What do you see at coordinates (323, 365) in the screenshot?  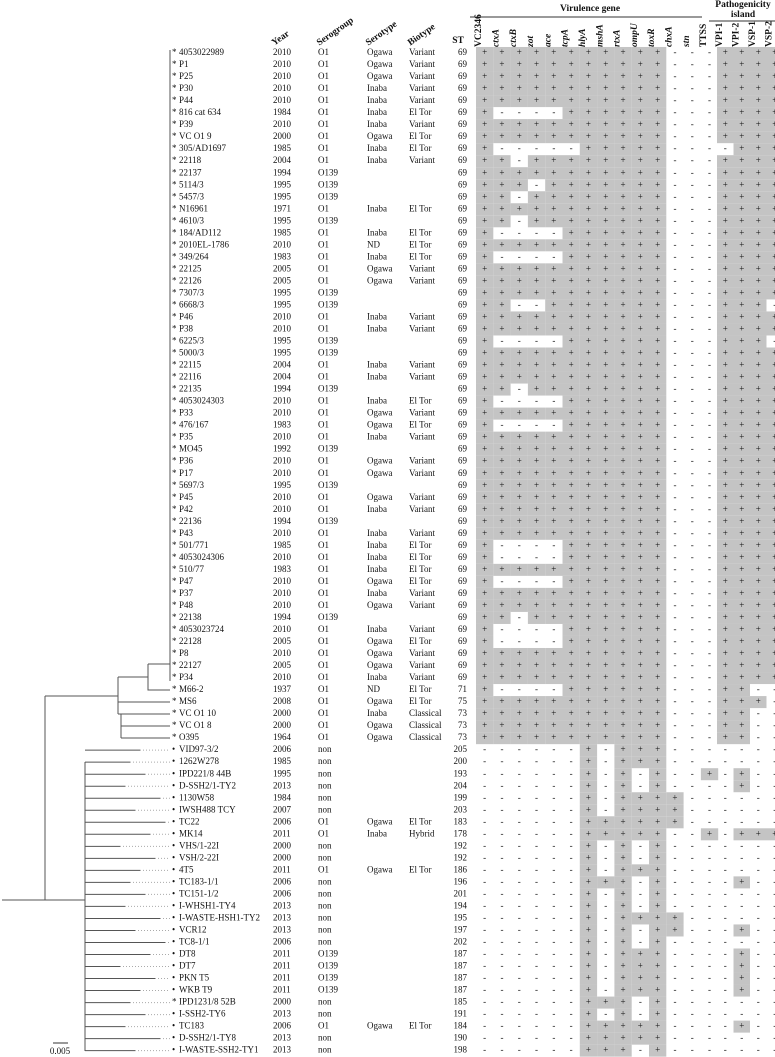 I see `serogroup: O1` at bounding box center [323, 365].